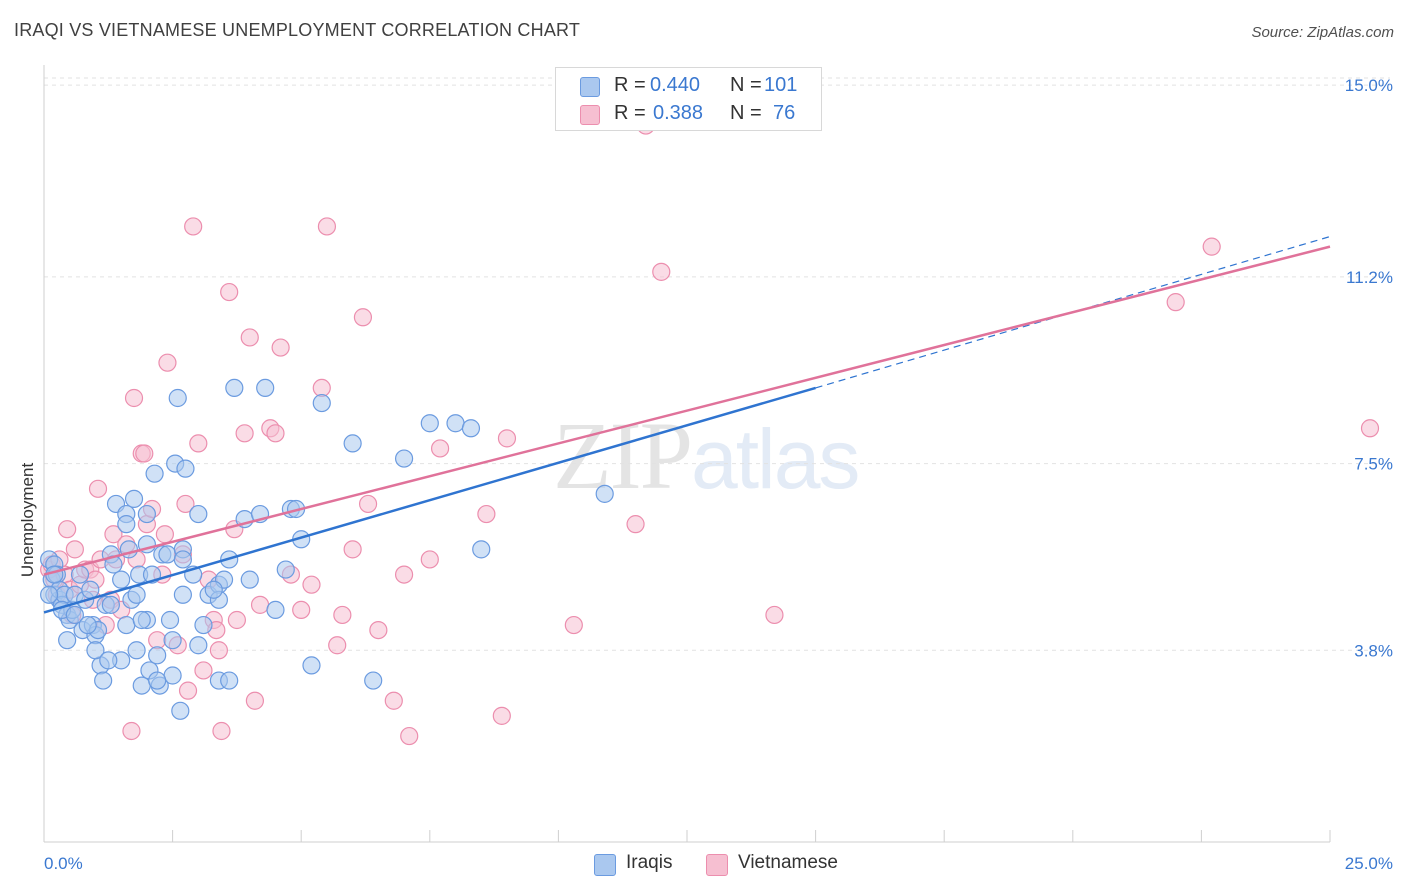 The height and width of the screenshot is (892, 1406). I want to click on iraqis-swatch, so click(590, 87).